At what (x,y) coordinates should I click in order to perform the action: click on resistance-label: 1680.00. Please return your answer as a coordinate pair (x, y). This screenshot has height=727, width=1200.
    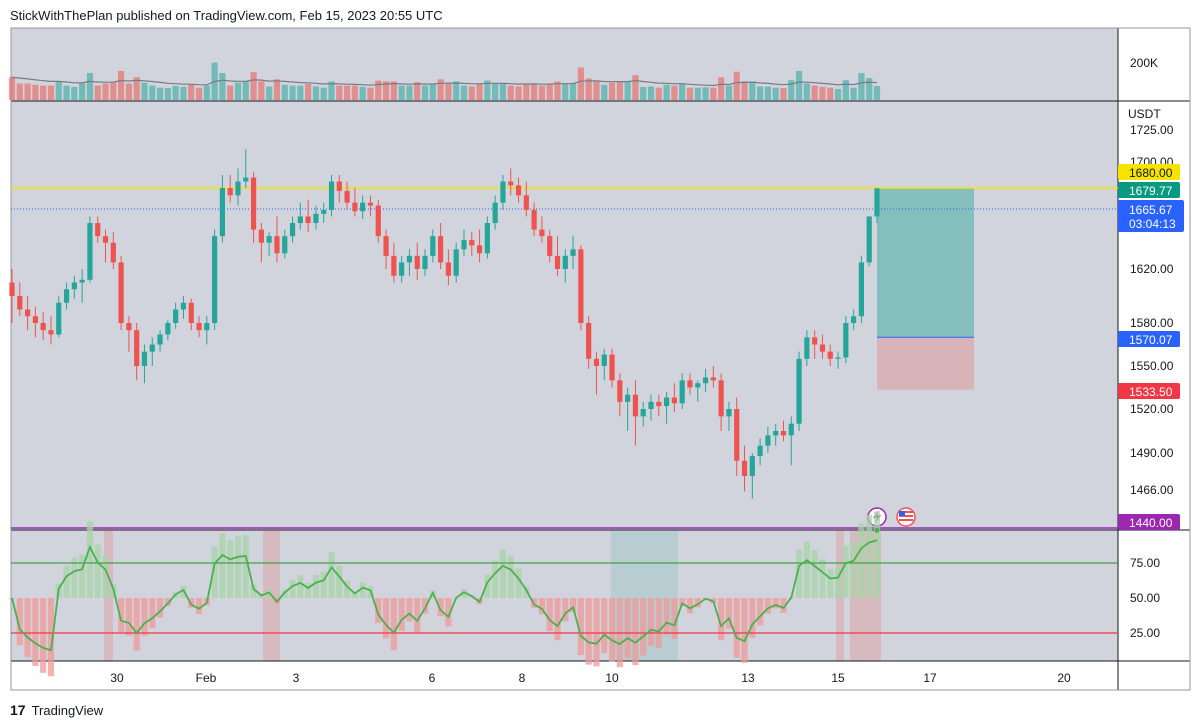
    Looking at the image, I should click on (1151, 173).